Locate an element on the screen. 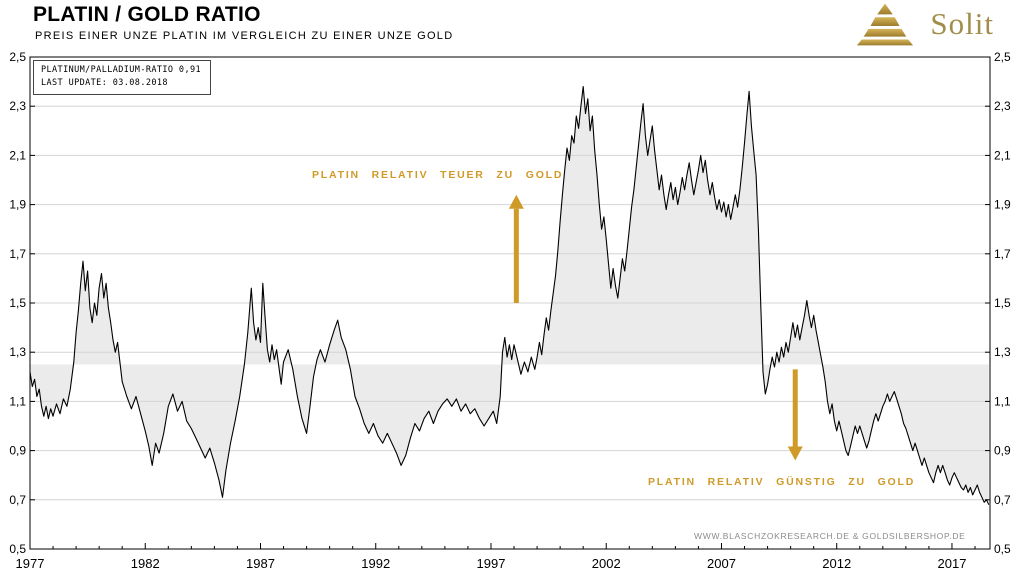  x-axis: 1977 1982 1987 1992 1997 2002 2007 2012 2017 is located at coordinates (496, 557).